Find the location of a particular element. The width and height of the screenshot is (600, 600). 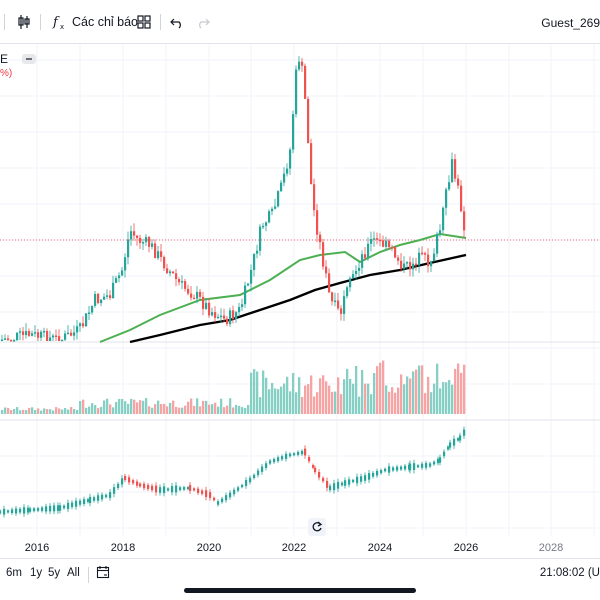

time-axis: 2016 2018 2020 2022 2024 2026 2028 is located at coordinates (300, 547).